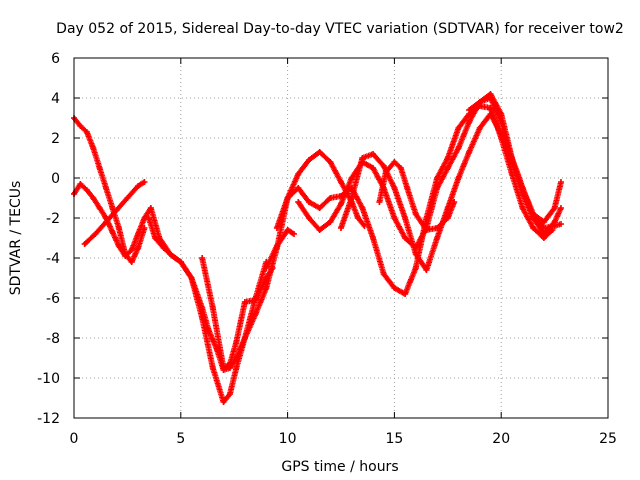  What do you see at coordinates (608, 439) in the screenshot?
I see `x-tick-label: 25` at bounding box center [608, 439].